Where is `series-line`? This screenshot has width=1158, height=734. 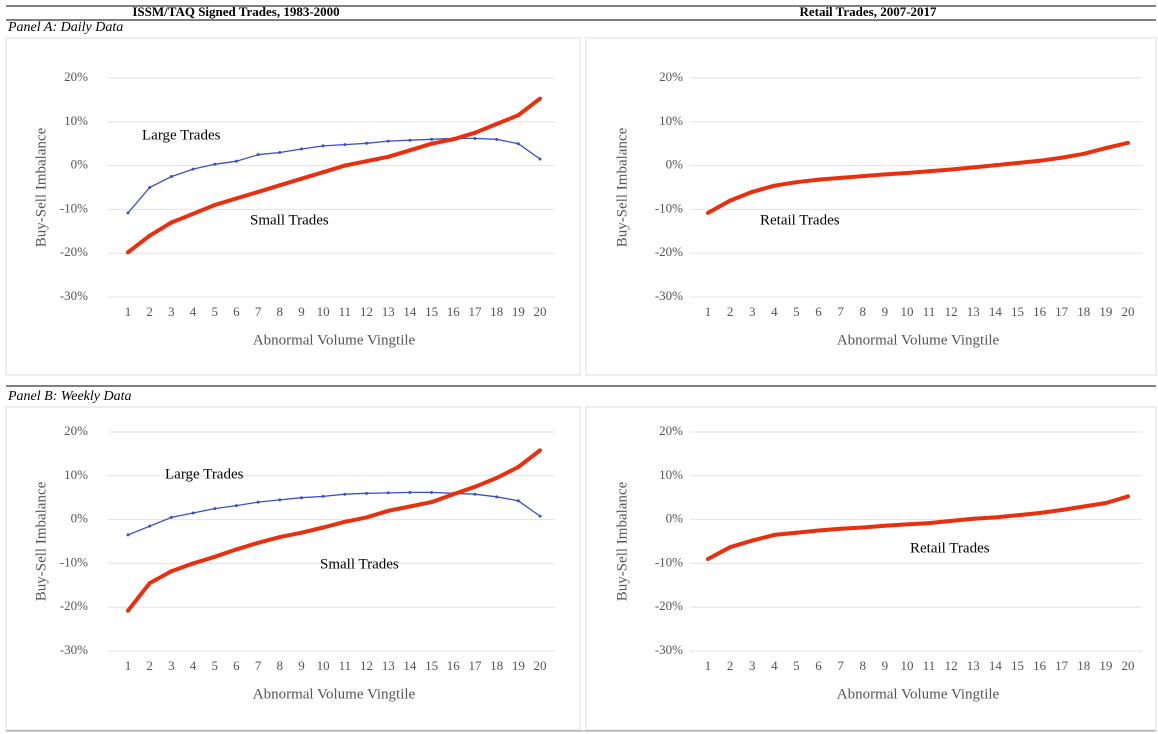 series-line is located at coordinates (918, 177).